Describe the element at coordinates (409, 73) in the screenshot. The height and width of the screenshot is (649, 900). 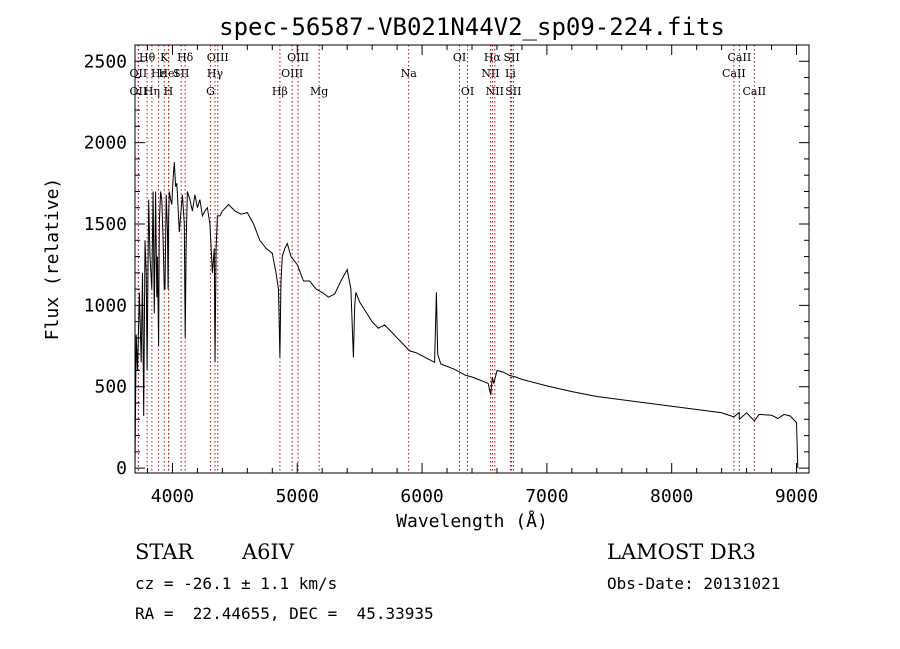
I see `spectral-line-label: Na` at that location.